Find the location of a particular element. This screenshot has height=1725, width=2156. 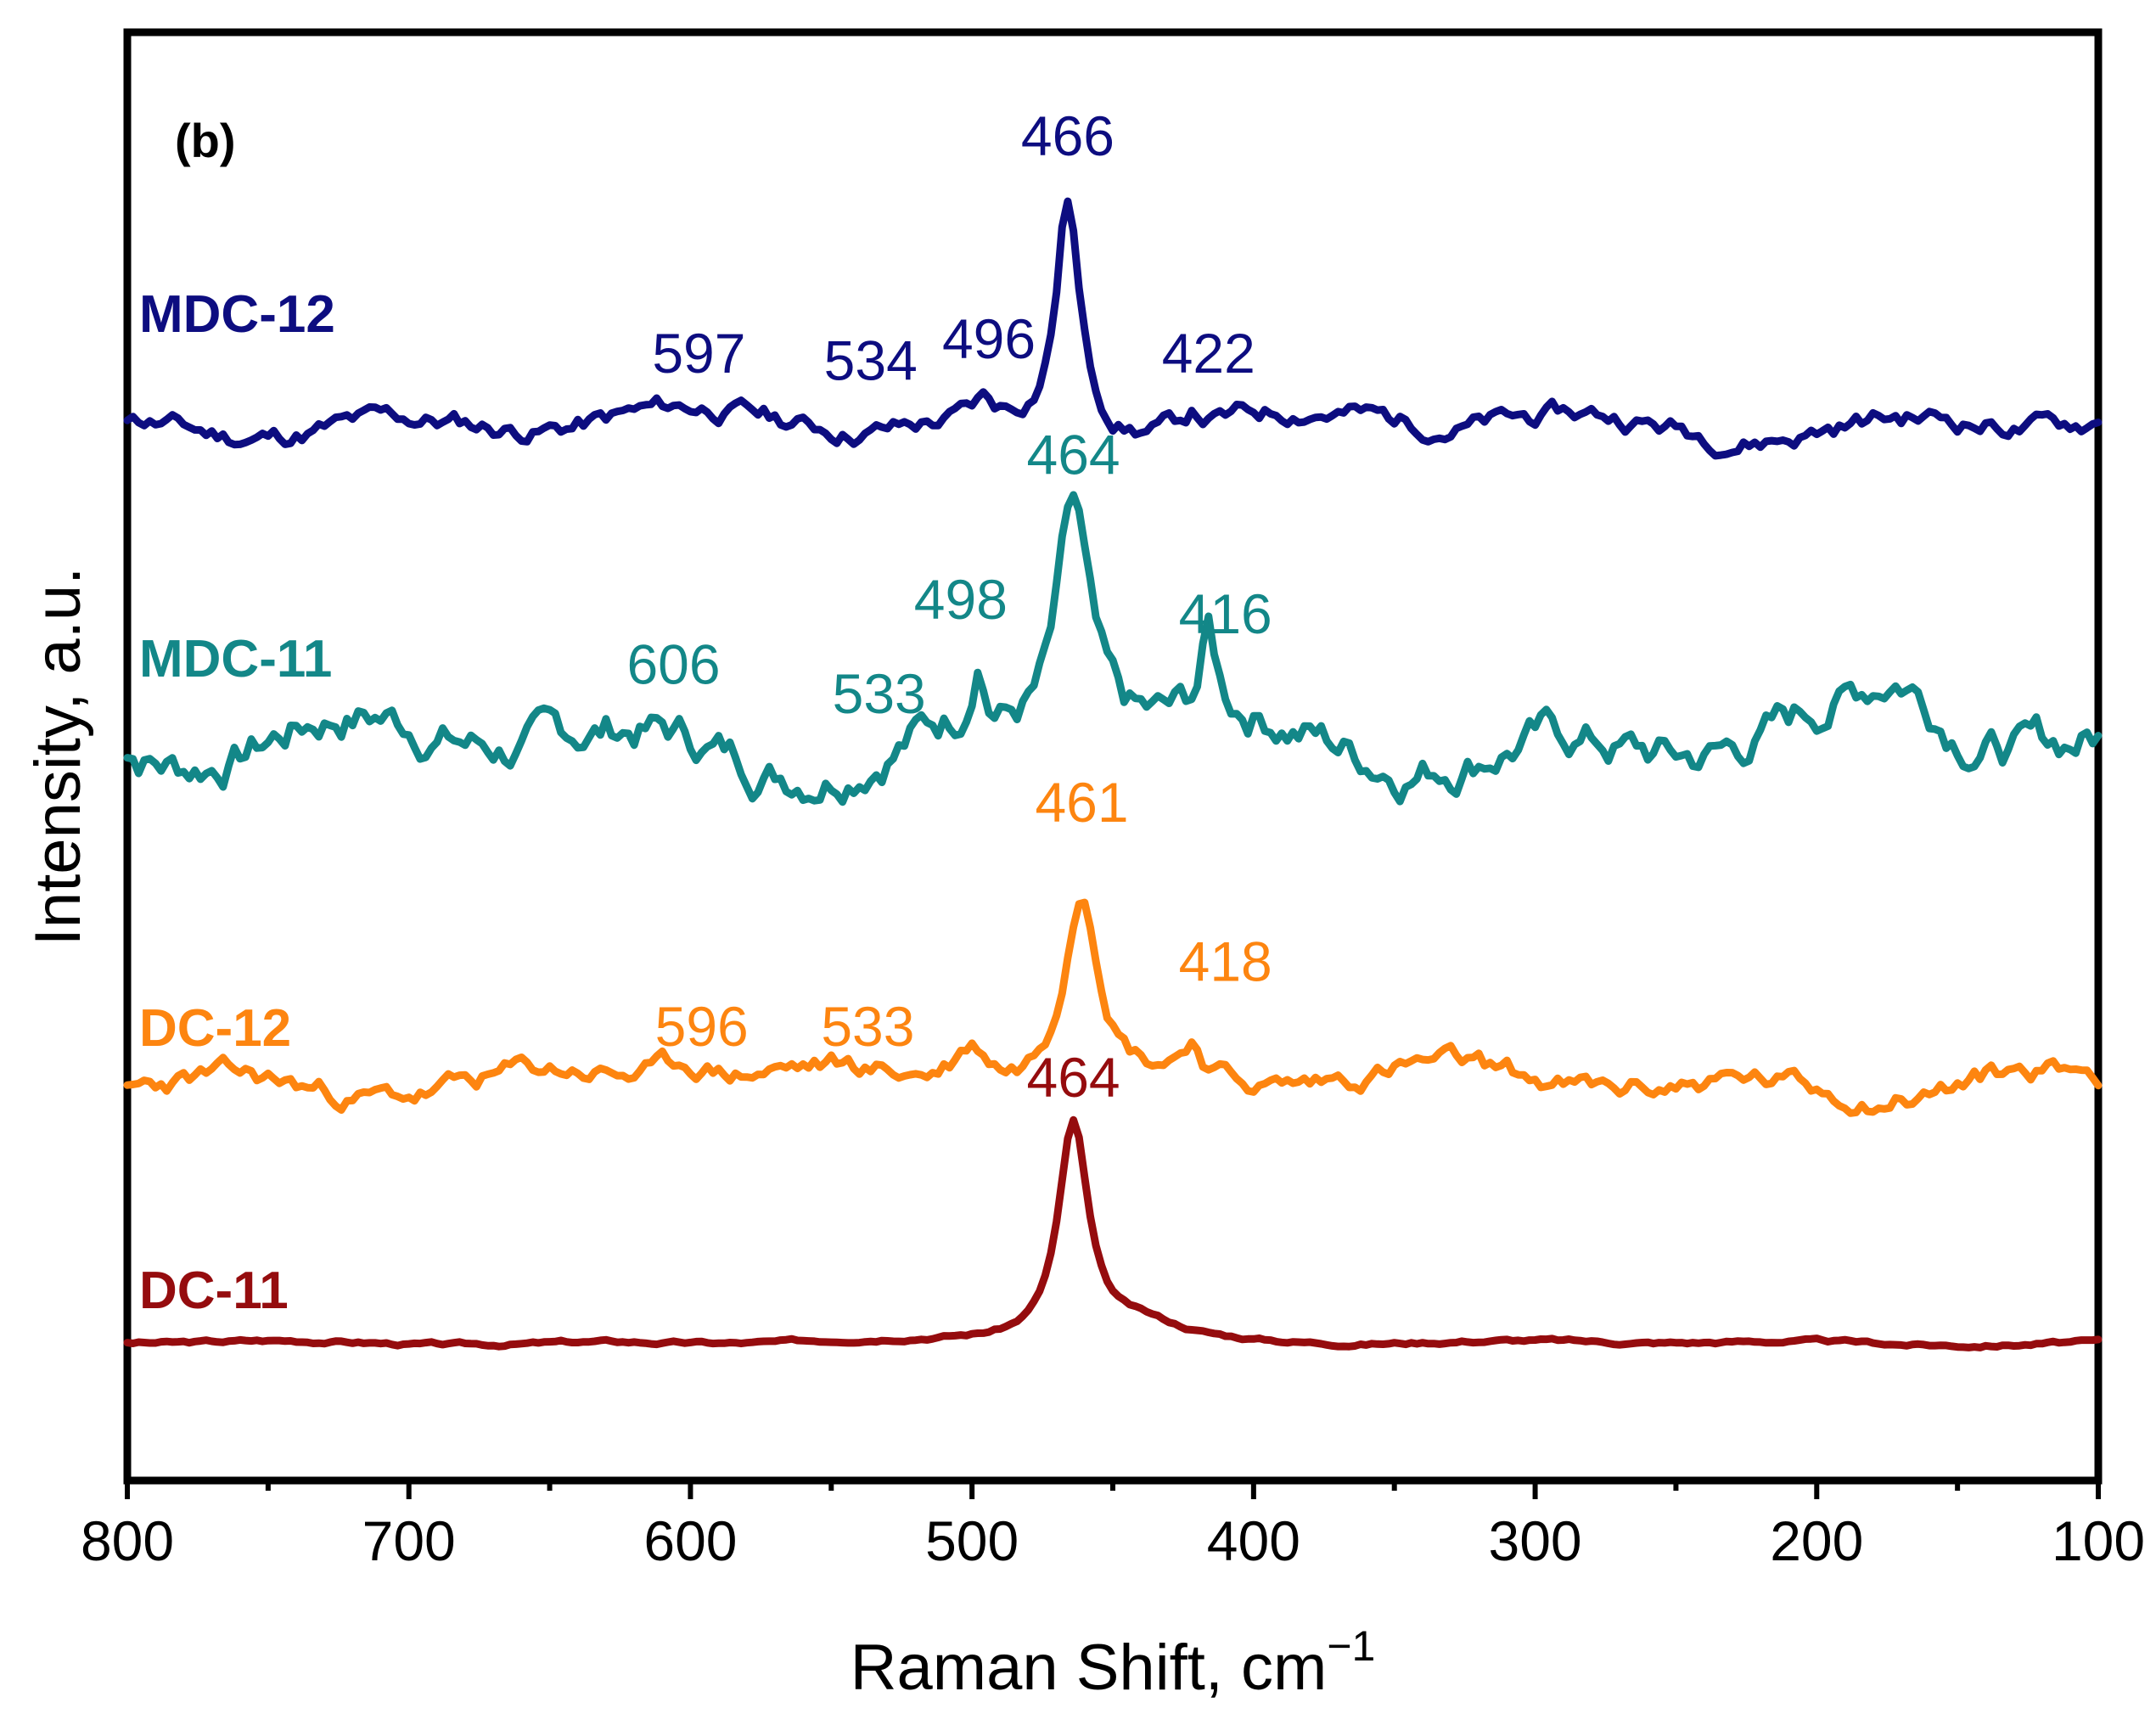

peak-label: 418 is located at coordinates (1225, 961).